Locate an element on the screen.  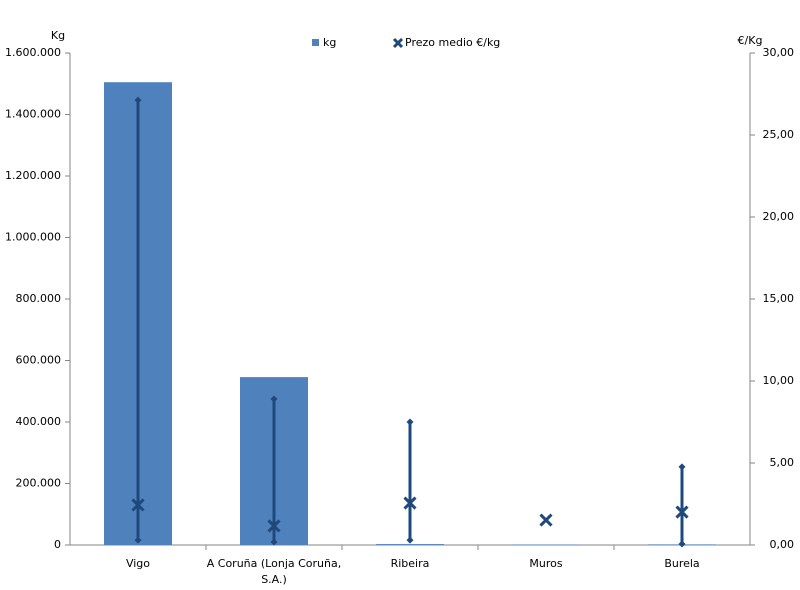
y2-tick-label: 25,00 is located at coordinates (779, 134).